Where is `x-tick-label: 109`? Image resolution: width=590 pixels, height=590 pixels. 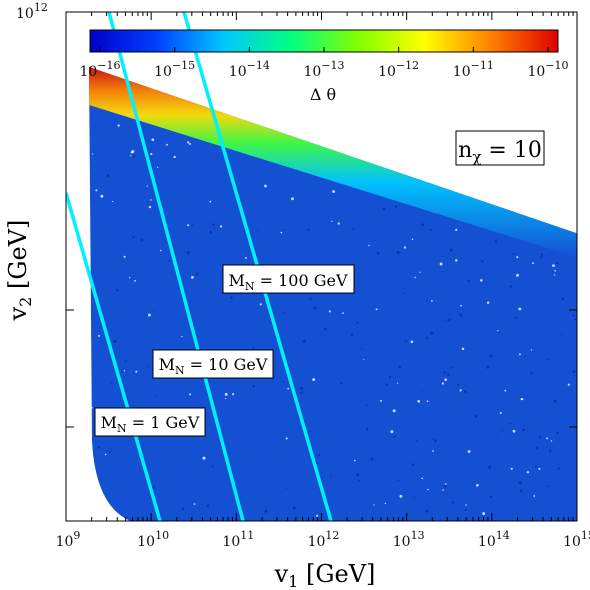
x-tick-label: 109 is located at coordinates (68, 539).